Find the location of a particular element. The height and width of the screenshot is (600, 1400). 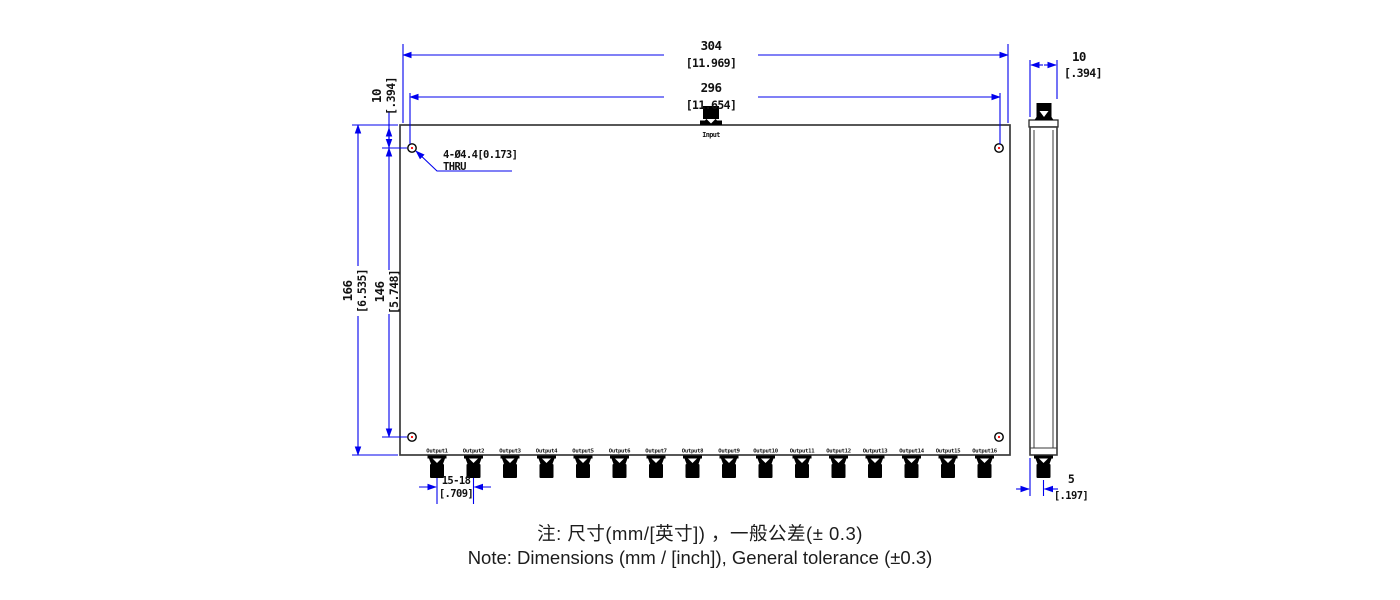

output-label: Output11 is located at coordinates (802, 452).